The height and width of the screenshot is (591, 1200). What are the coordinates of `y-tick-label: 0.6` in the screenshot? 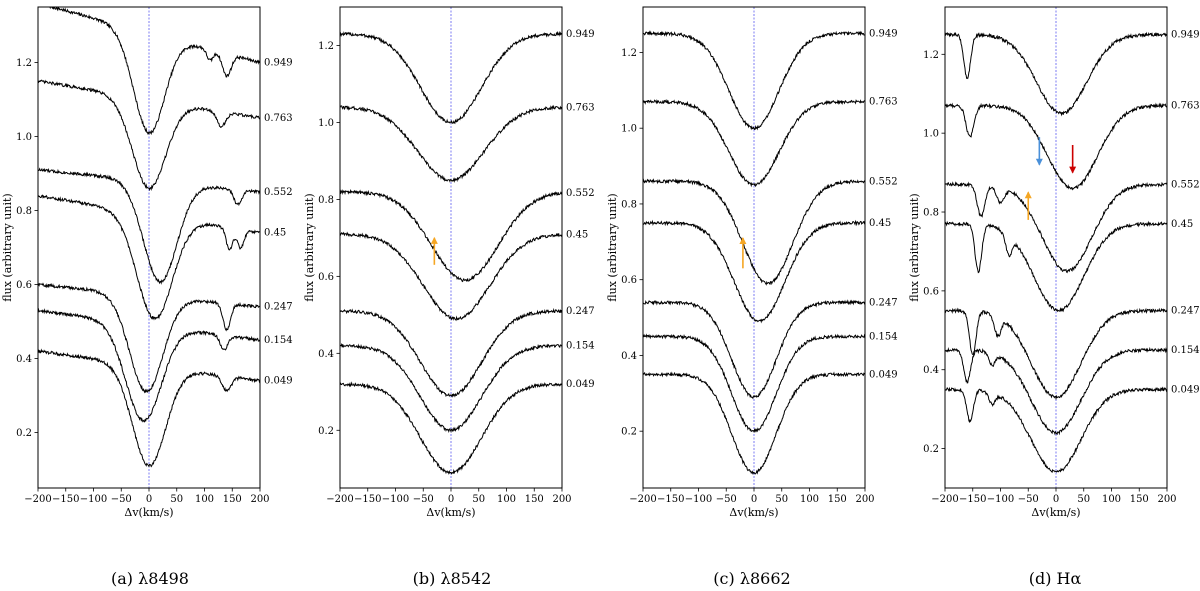 It's located at (931, 291).